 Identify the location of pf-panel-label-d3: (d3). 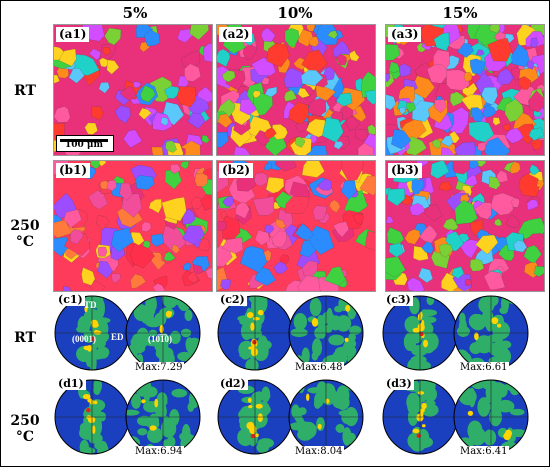
(399, 383).